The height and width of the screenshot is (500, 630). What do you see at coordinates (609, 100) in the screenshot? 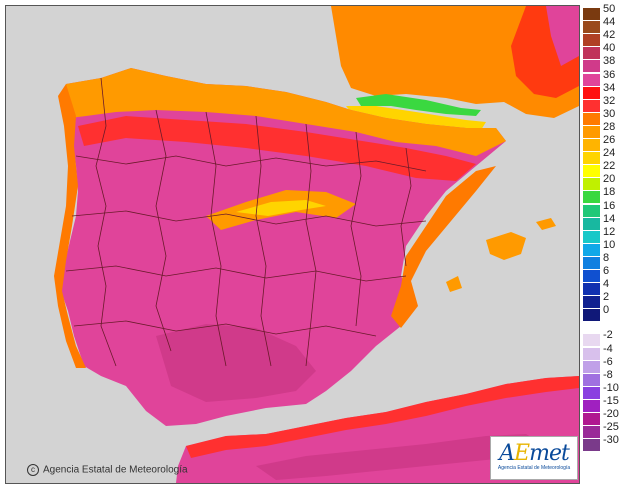
I see `legend-label: 32` at bounding box center [609, 100].